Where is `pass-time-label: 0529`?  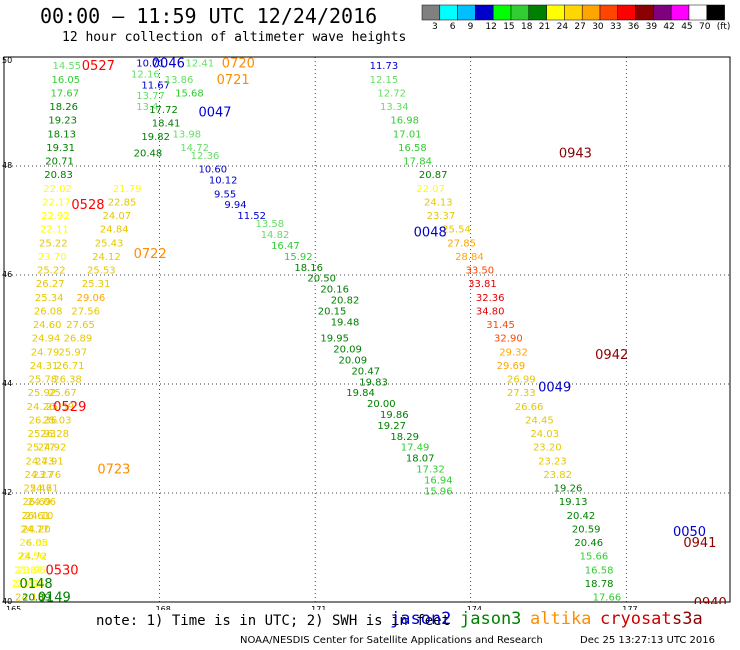
pass-time-label: 0529 is located at coordinates (69, 407).